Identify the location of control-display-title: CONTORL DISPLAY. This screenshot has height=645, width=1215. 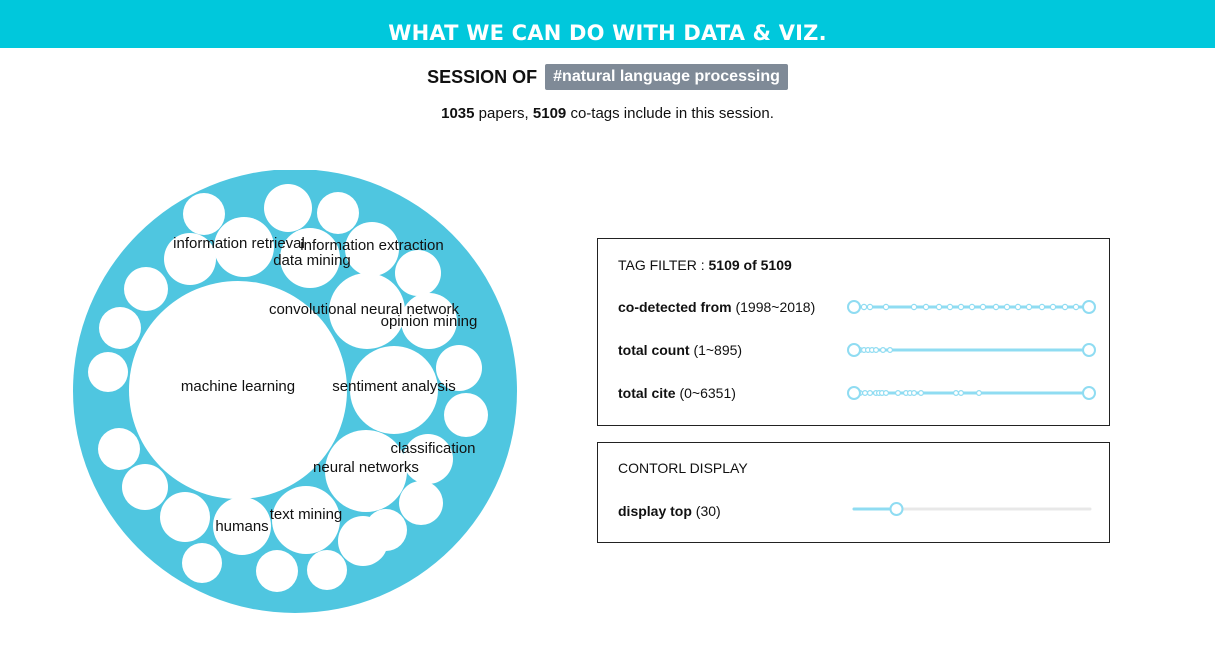
(683, 468).